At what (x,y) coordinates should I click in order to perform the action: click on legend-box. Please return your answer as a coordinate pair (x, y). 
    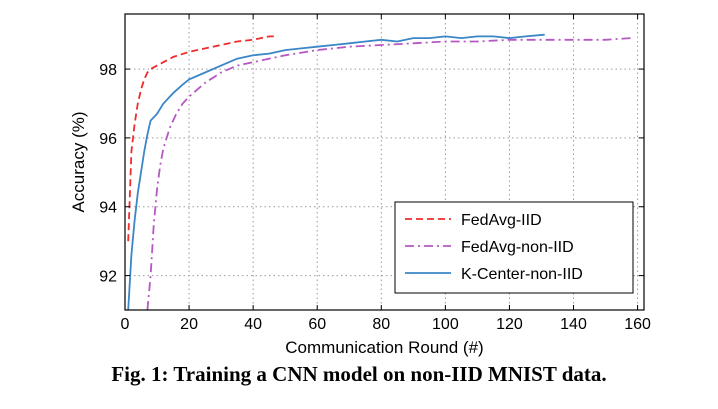
    Looking at the image, I should click on (514, 247).